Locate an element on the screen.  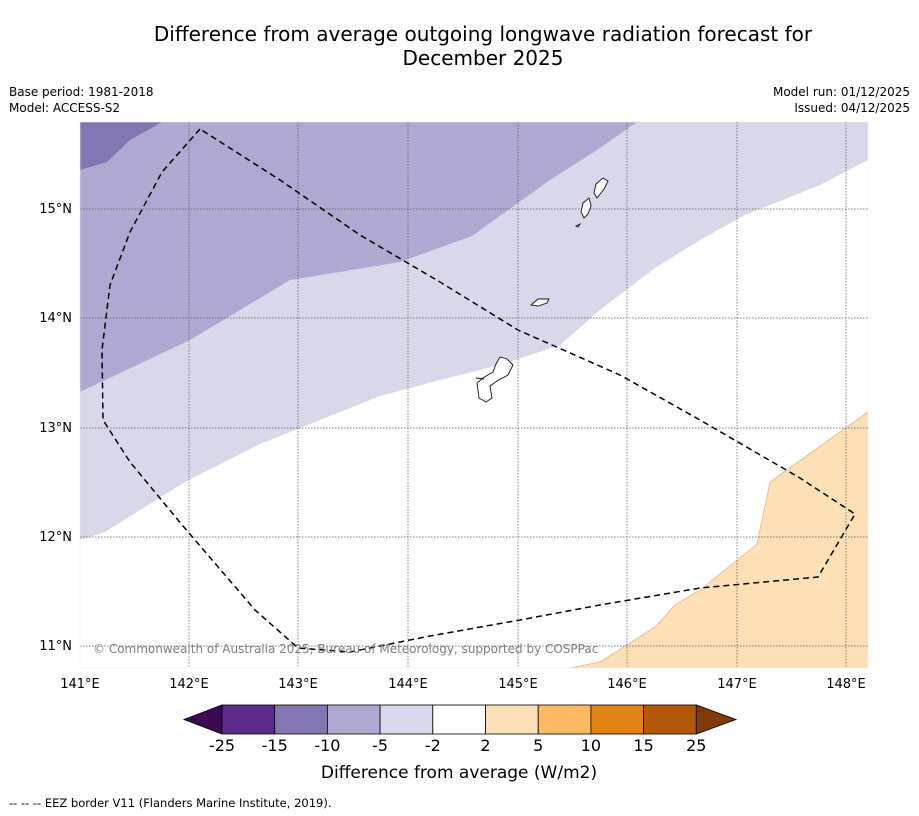
band-2-5-edge is located at coordinates (718, 539).